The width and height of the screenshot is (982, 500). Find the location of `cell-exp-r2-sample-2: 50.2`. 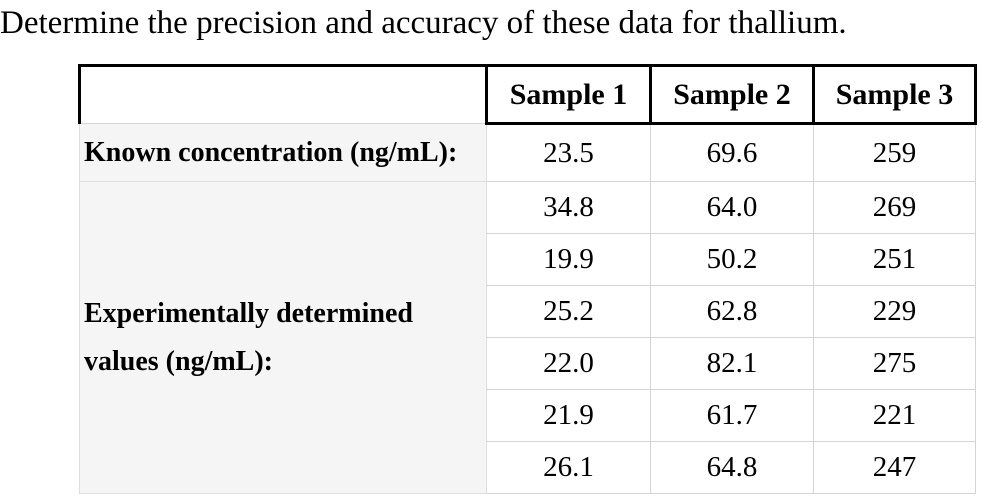

cell-exp-r2-sample-2: 50.2 is located at coordinates (732, 259).